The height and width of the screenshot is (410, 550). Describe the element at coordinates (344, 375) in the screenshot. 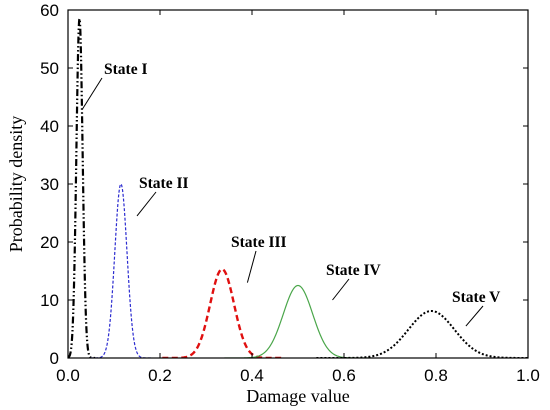

I see `x-tick-label: 0.6` at that location.